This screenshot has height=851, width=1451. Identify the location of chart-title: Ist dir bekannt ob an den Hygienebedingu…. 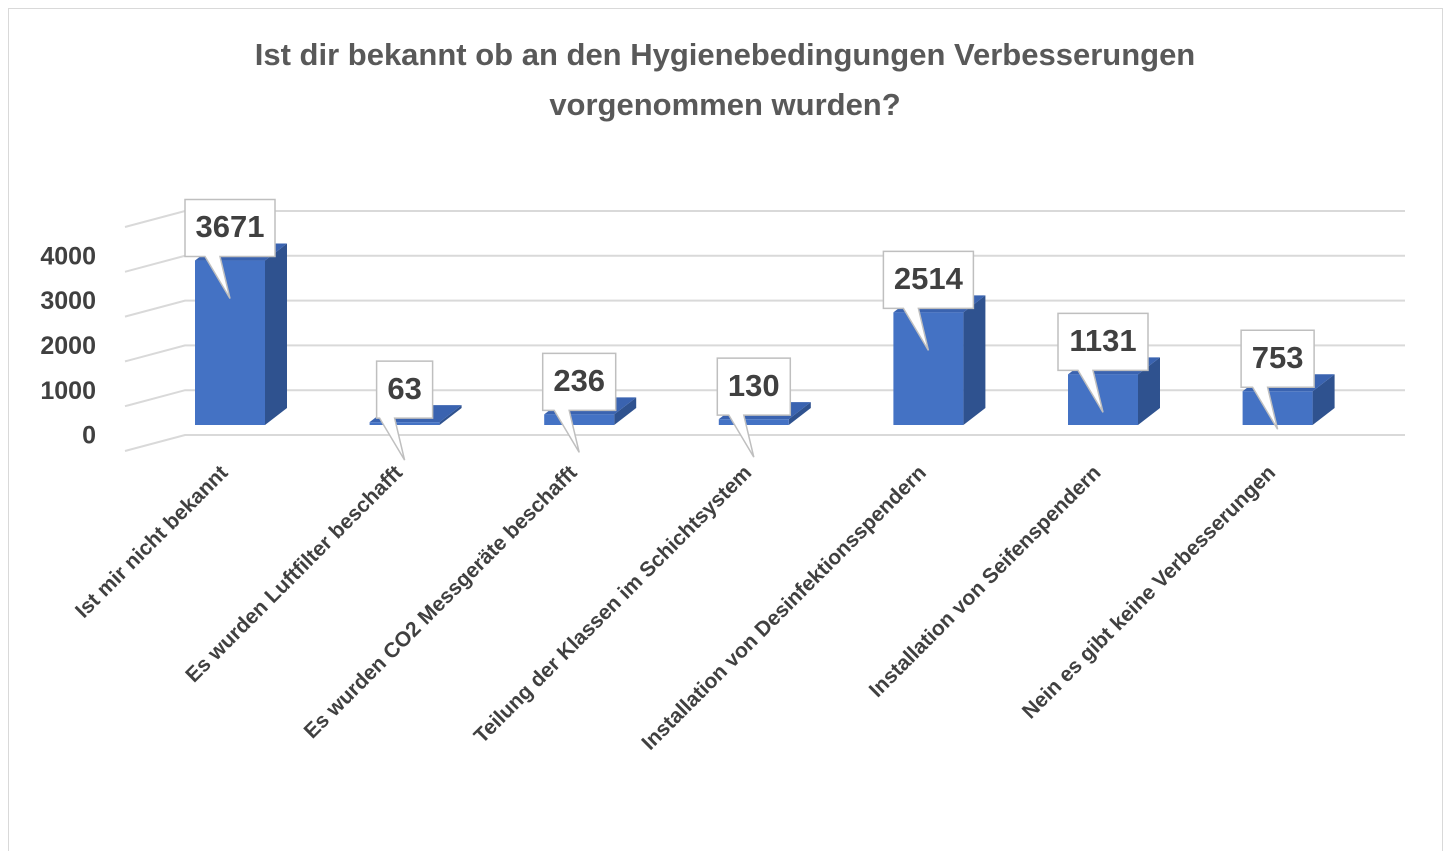
(725, 79).